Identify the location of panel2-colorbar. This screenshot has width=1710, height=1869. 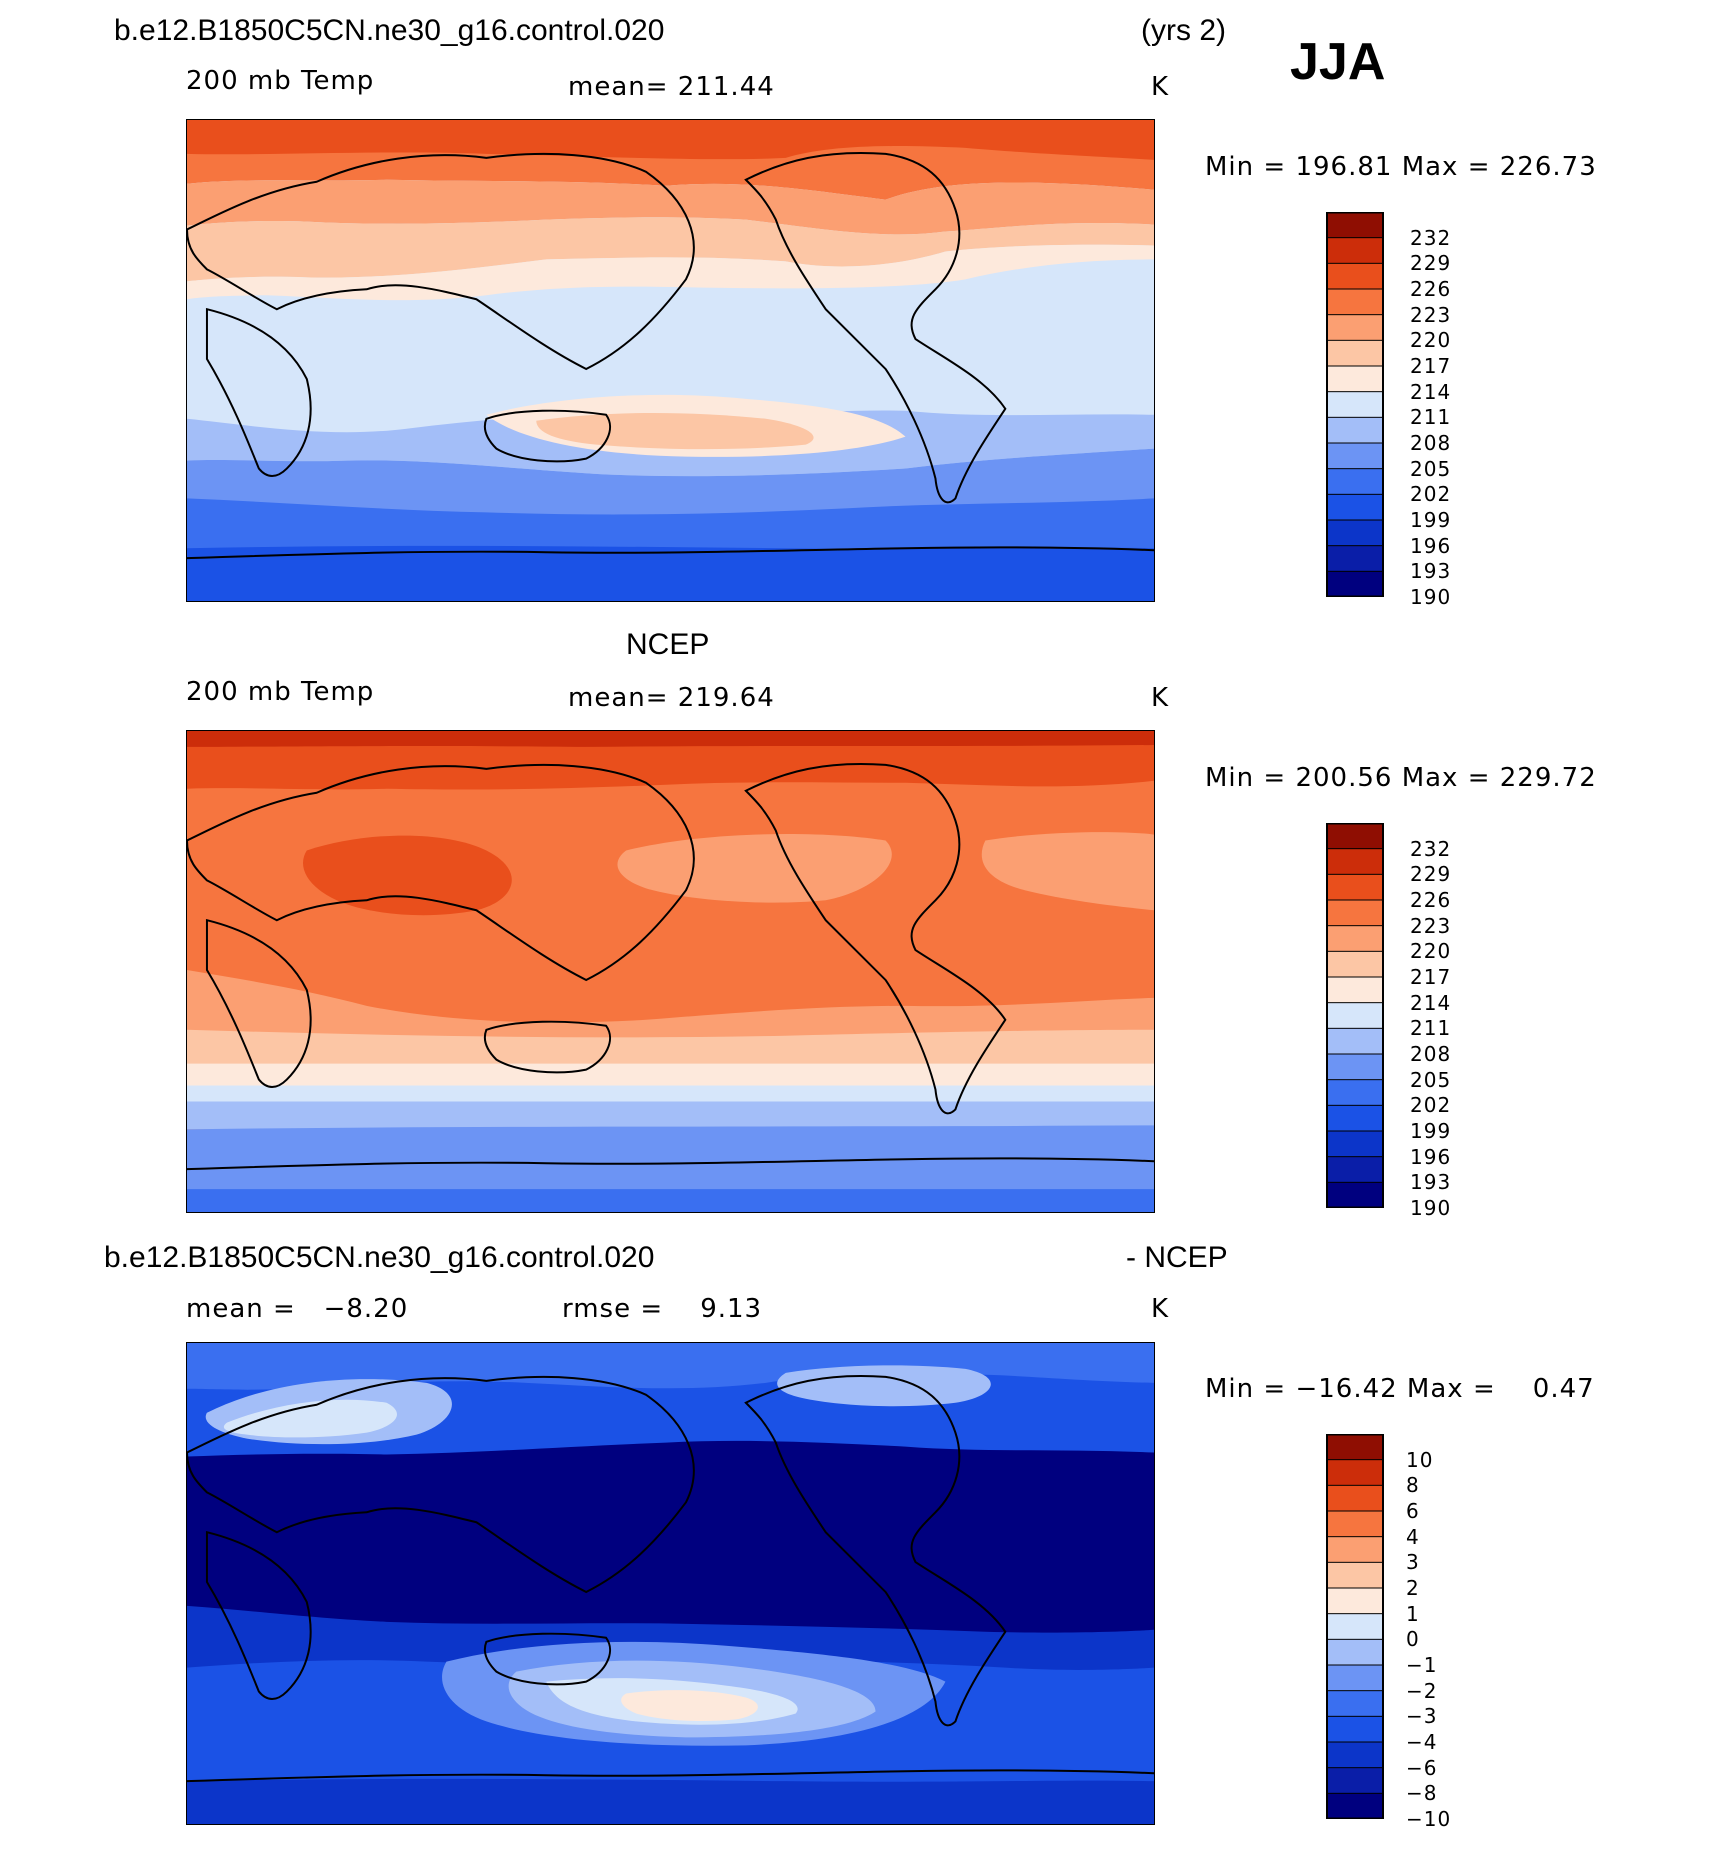
(1355, 1015).